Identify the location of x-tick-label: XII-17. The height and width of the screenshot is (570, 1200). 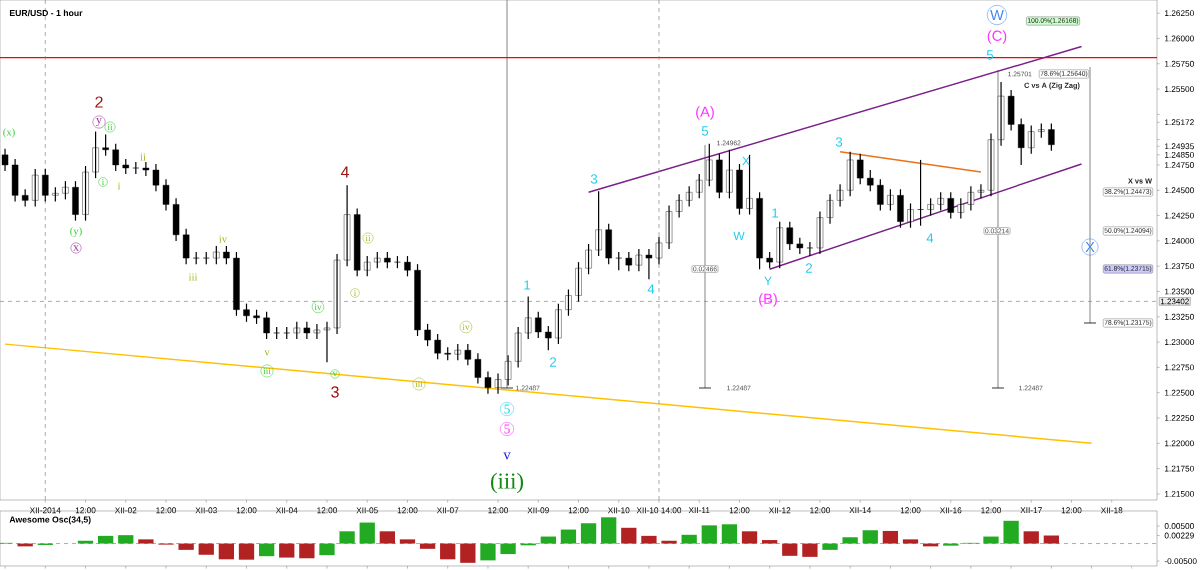
(1031, 510).